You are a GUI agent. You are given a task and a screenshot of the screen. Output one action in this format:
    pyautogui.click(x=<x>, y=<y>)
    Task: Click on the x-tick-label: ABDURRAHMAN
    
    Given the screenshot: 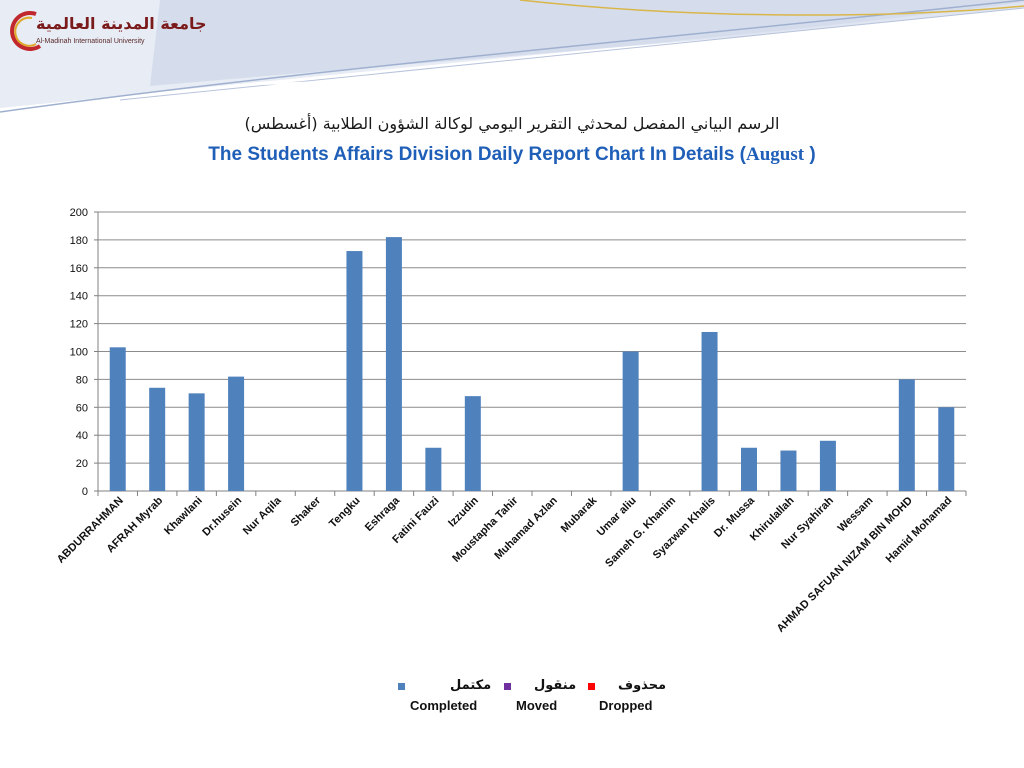 What is the action you would take?
    pyautogui.click(x=90, y=530)
    